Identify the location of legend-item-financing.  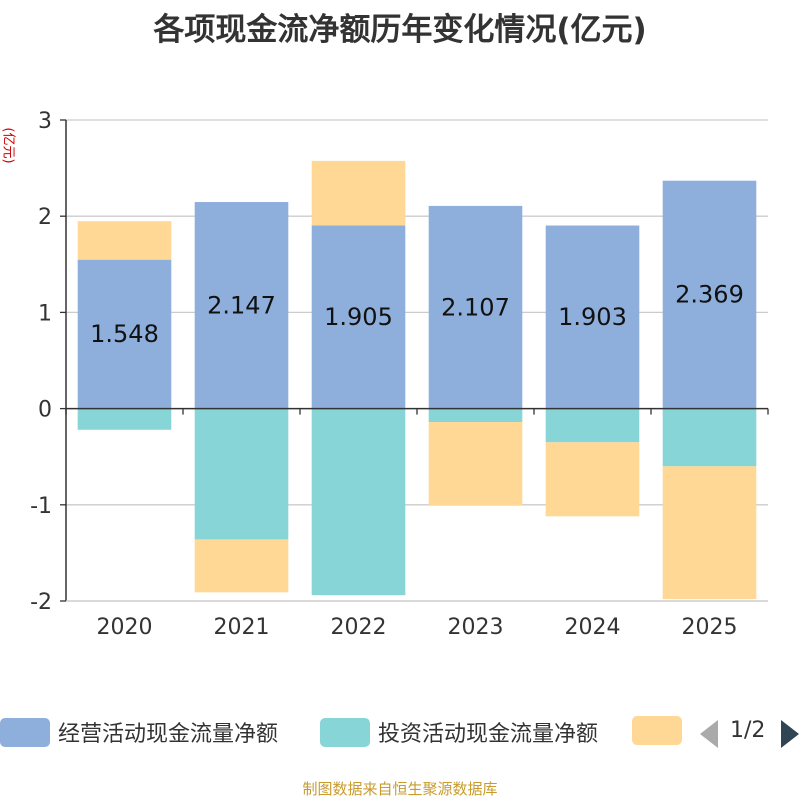
(661, 730).